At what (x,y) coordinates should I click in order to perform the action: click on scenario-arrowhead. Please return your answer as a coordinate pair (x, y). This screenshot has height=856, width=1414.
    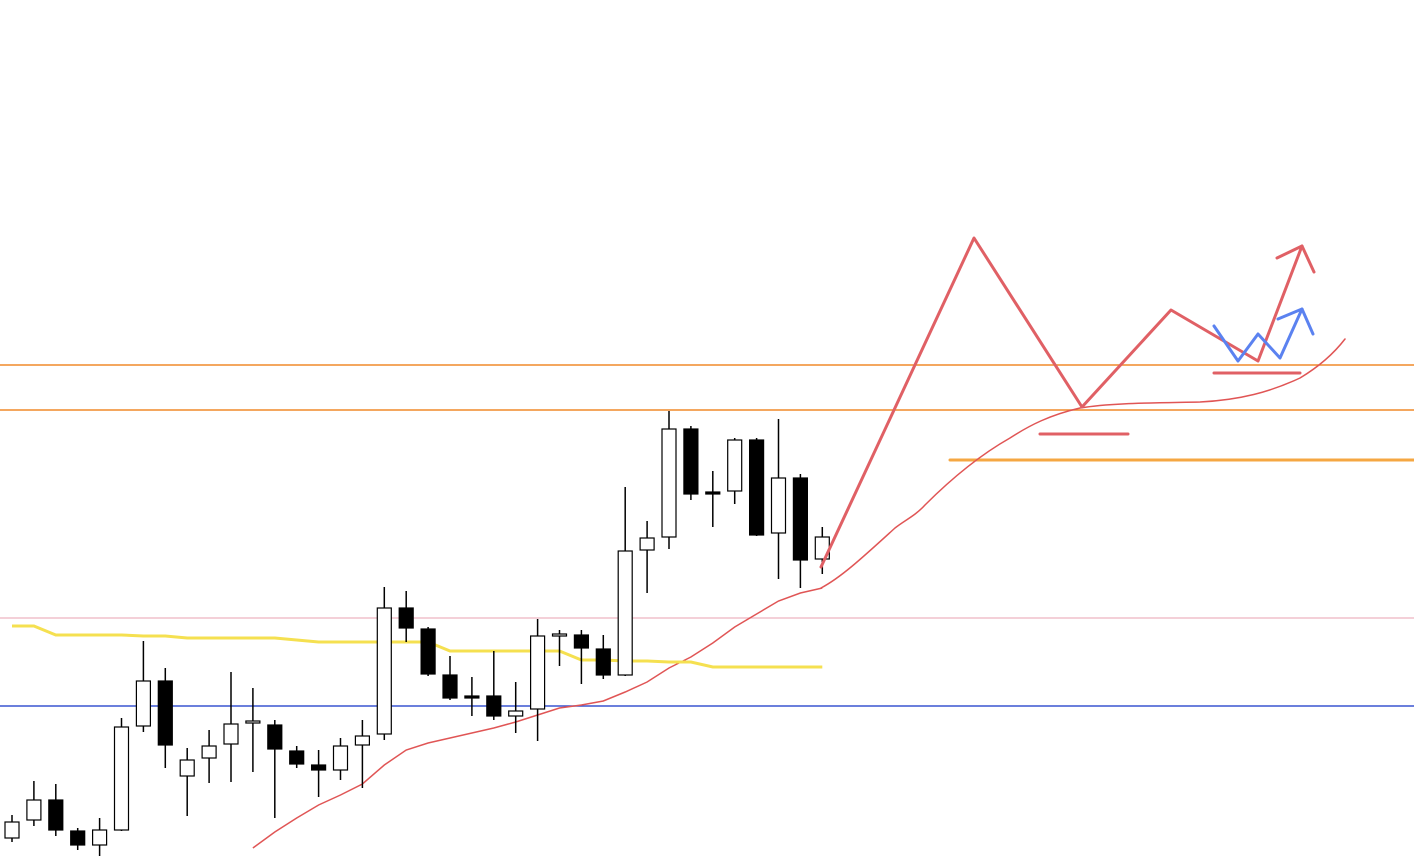
    Looking at the image, I should click on (1295, 259).